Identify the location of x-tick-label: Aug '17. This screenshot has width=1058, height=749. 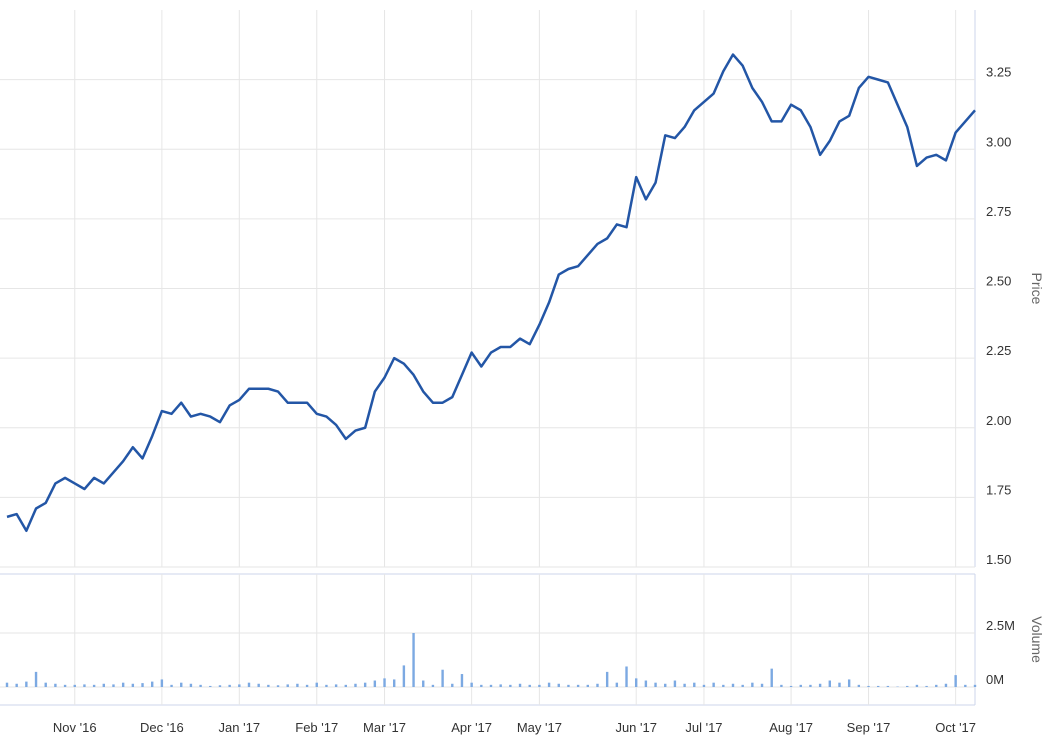
(791, 727).